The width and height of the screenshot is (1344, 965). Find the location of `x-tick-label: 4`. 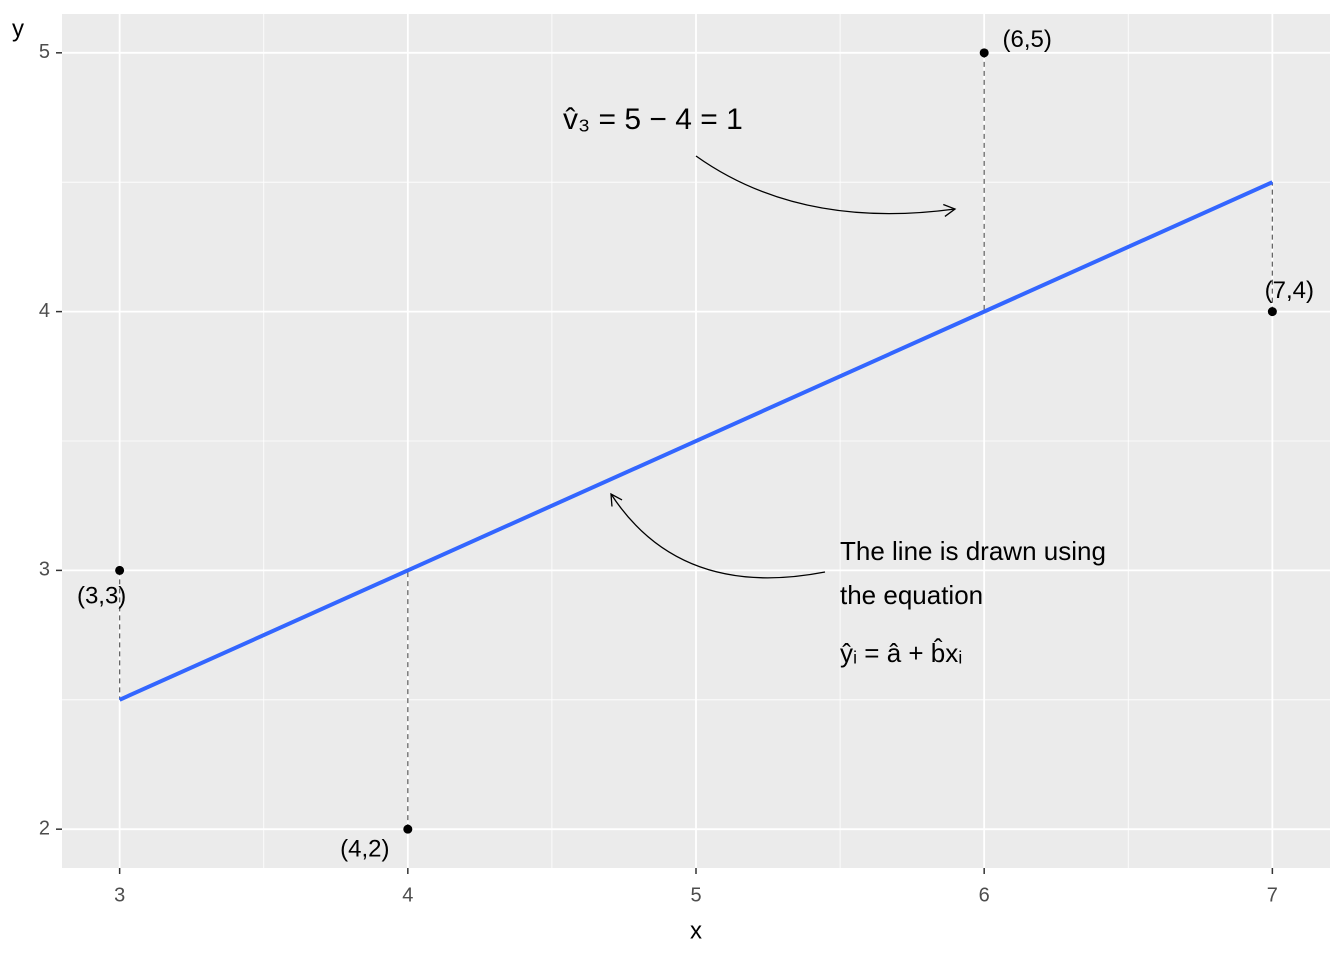

x-tick-label: 4 is located at coordinates (407, 895).